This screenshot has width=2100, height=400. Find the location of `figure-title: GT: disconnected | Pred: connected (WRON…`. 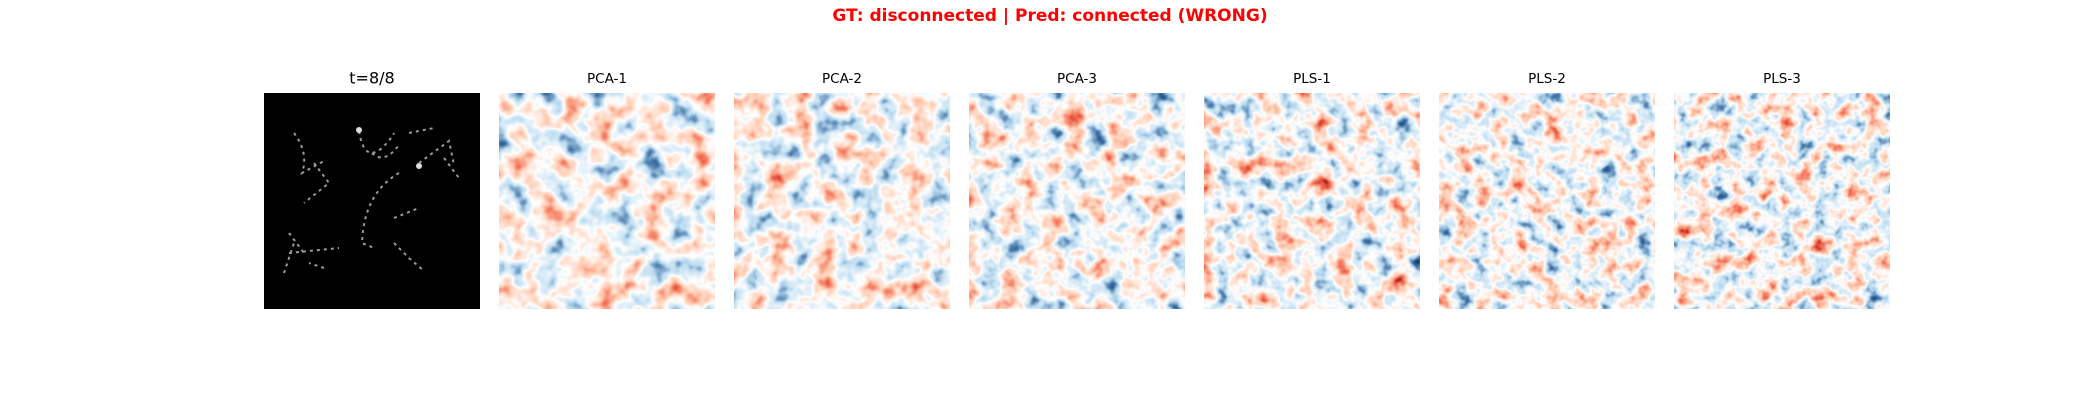

figure-title: GT: disconnected | Pred: connected (WRON… is located at coordinates (1049, 16).